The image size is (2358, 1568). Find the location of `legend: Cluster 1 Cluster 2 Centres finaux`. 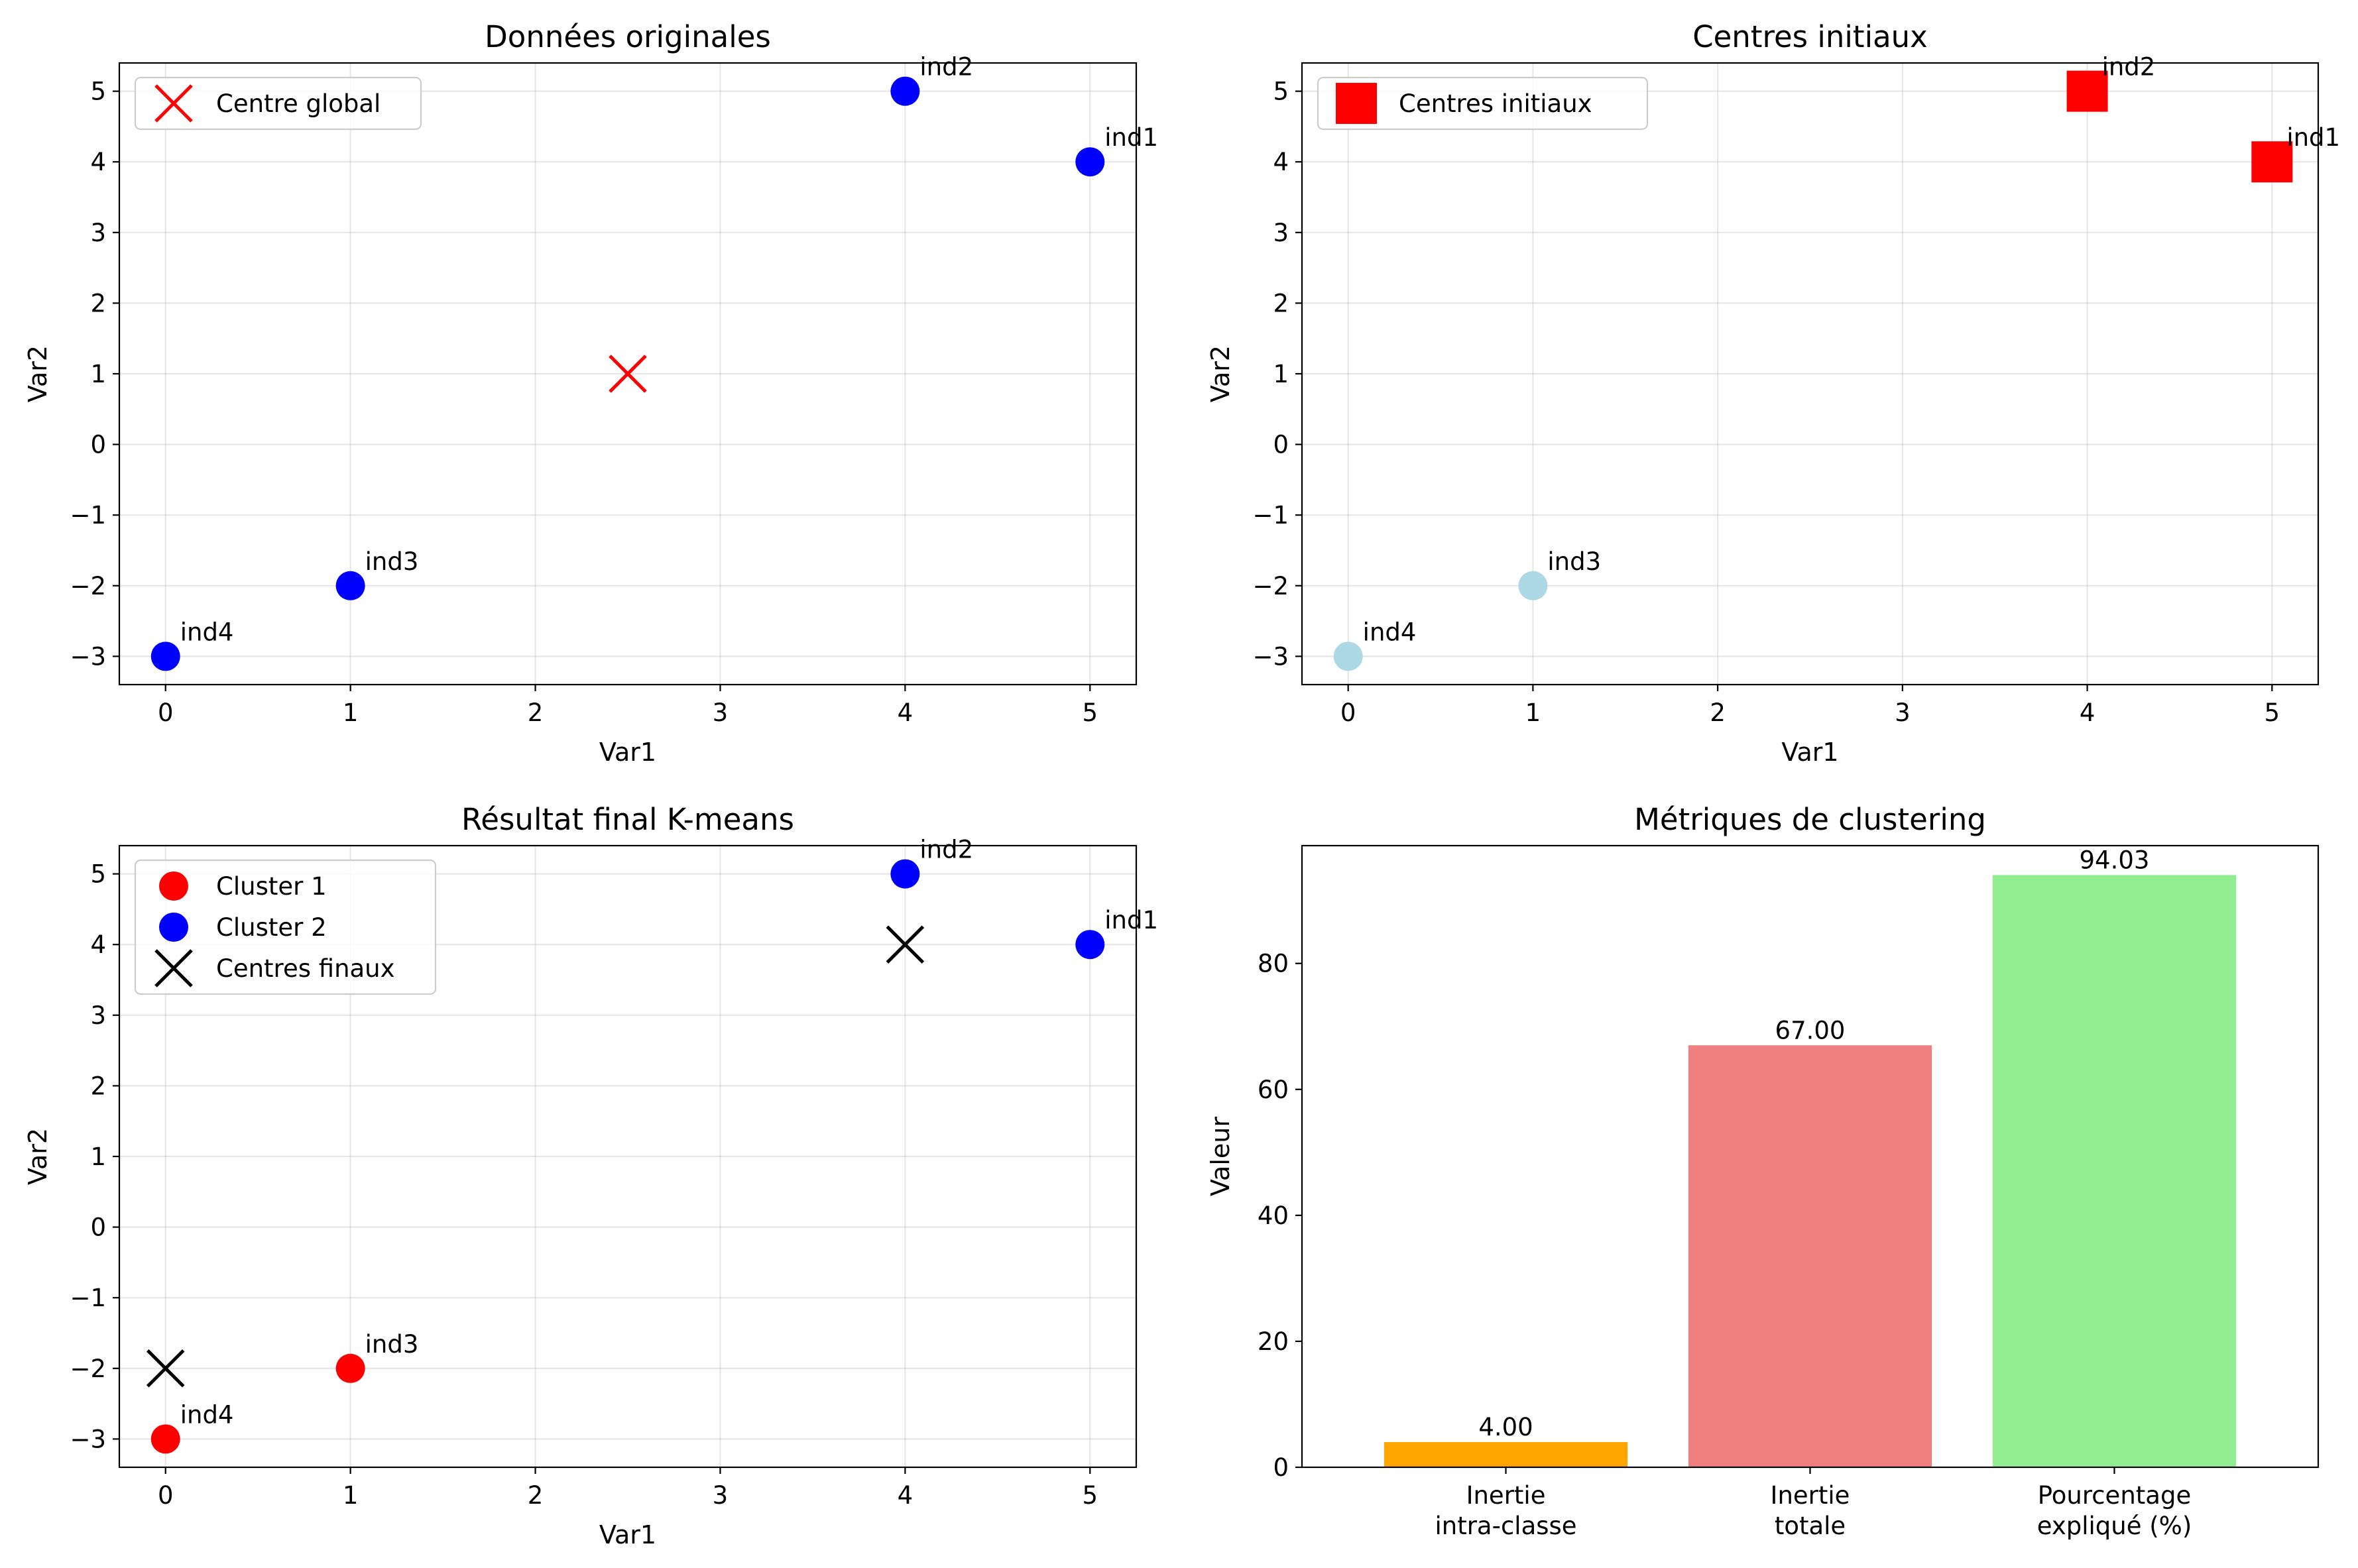

legend: Cluster 1 Cluster 2 Centres finaux is located at coordinates (285, 927).